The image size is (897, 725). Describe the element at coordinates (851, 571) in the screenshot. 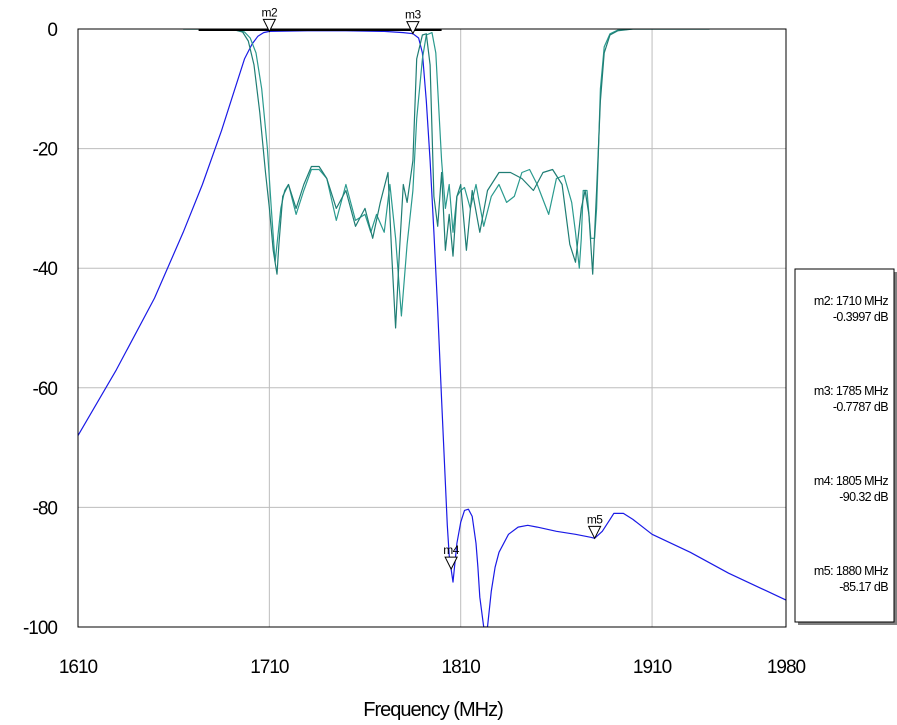

I see `legend-entry-line1: m5: 1880 MHz` at that location.